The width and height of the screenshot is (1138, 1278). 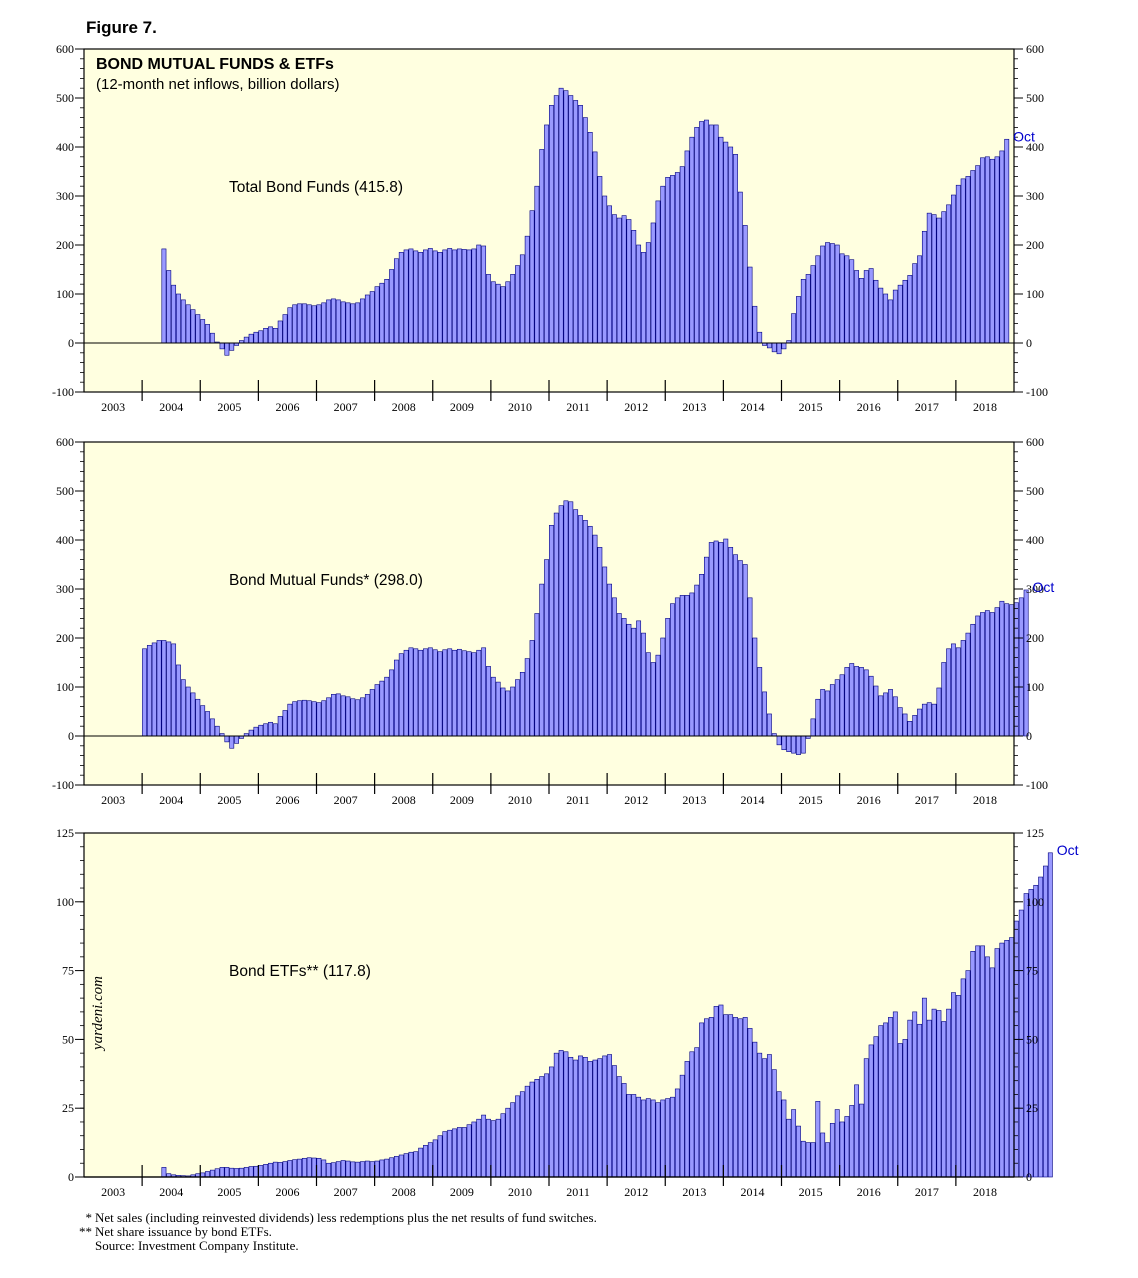 I want to click on y-tick-label: 25, so click(x=68, y=1108).